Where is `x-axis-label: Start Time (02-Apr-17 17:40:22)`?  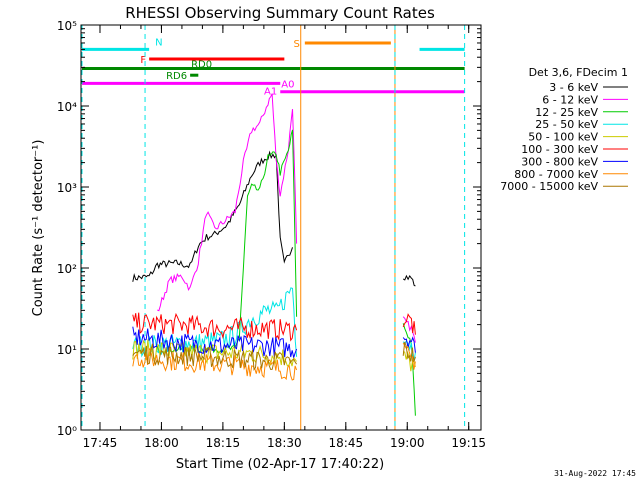 x-axis-label: Start Time (02-Apr-17 17:40:22) is located at coordinates (280, 464).